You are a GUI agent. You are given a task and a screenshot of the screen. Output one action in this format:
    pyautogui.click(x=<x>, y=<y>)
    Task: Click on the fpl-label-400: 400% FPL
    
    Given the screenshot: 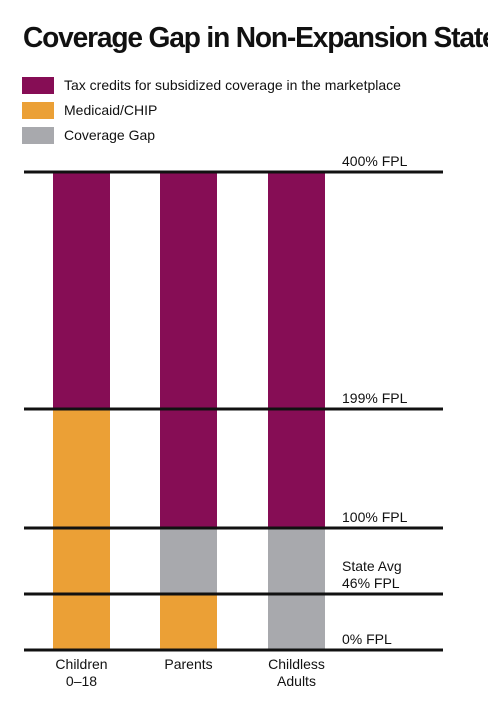 What is the action you would take?
    pyautogui.click(x=375, y=161)
    